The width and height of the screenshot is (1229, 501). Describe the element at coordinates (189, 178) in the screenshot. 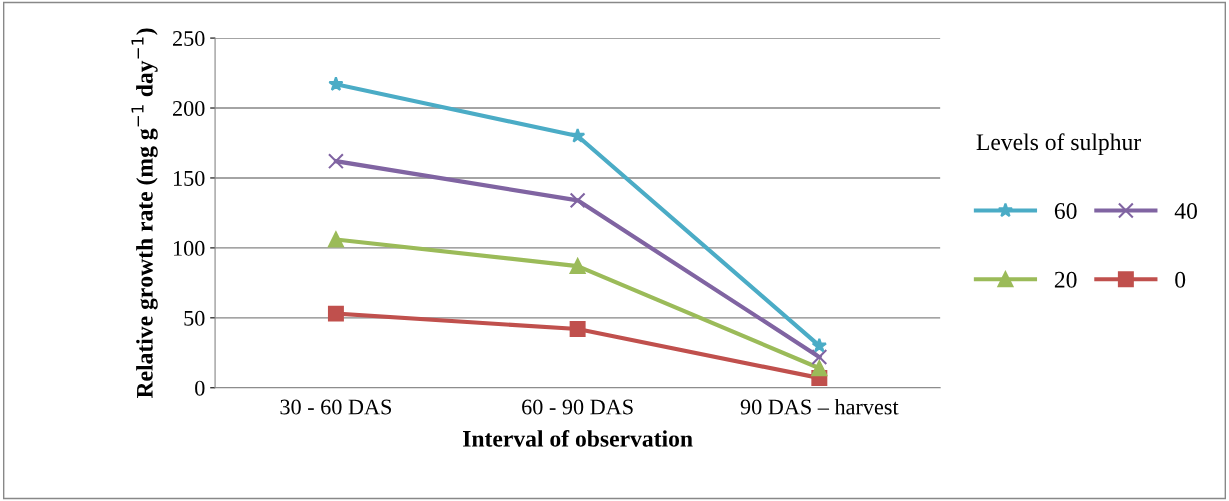

I see `y-tick-label: 150` at that location.